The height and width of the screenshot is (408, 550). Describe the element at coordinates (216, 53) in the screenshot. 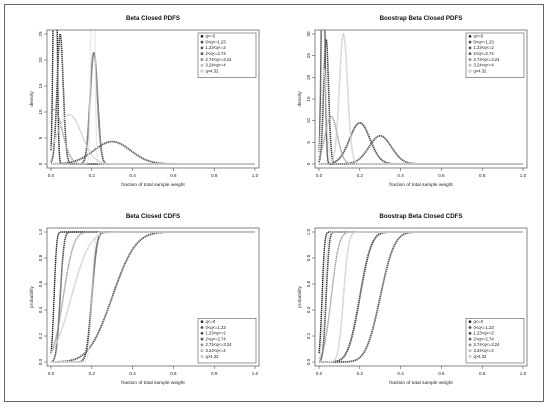

I see `legend-entry: 2<q<=2.74` at that location.